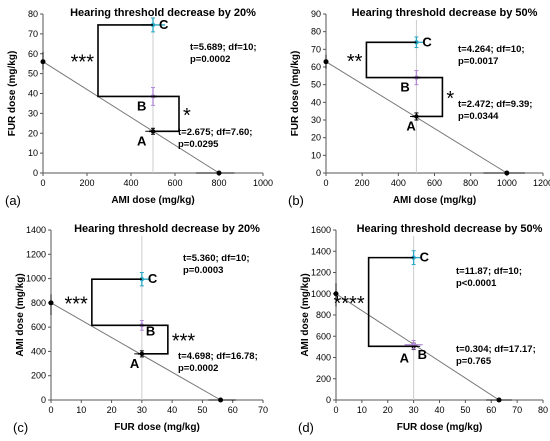  What do you see at coordinates (491, 49) in the screenshot?
I see `statistics-text: t=4.264; df=10;` at bounding box center [491, 49].